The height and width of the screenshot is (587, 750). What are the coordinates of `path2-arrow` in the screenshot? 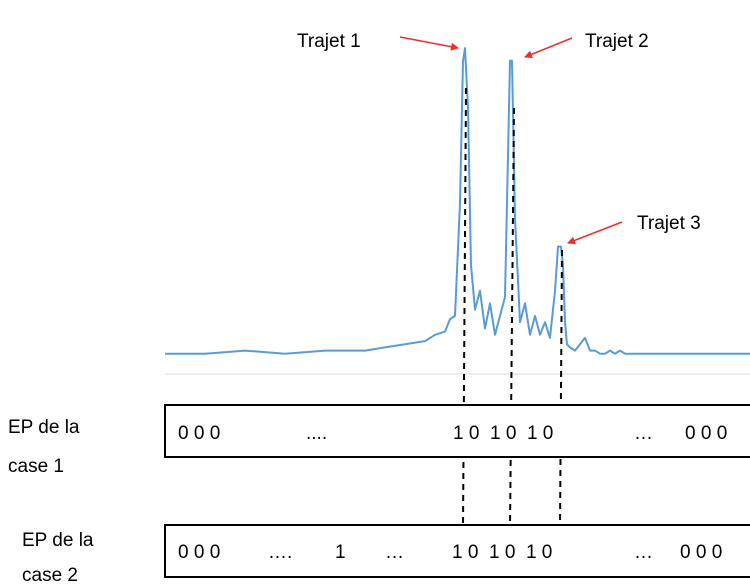 It's located at (548, 48).